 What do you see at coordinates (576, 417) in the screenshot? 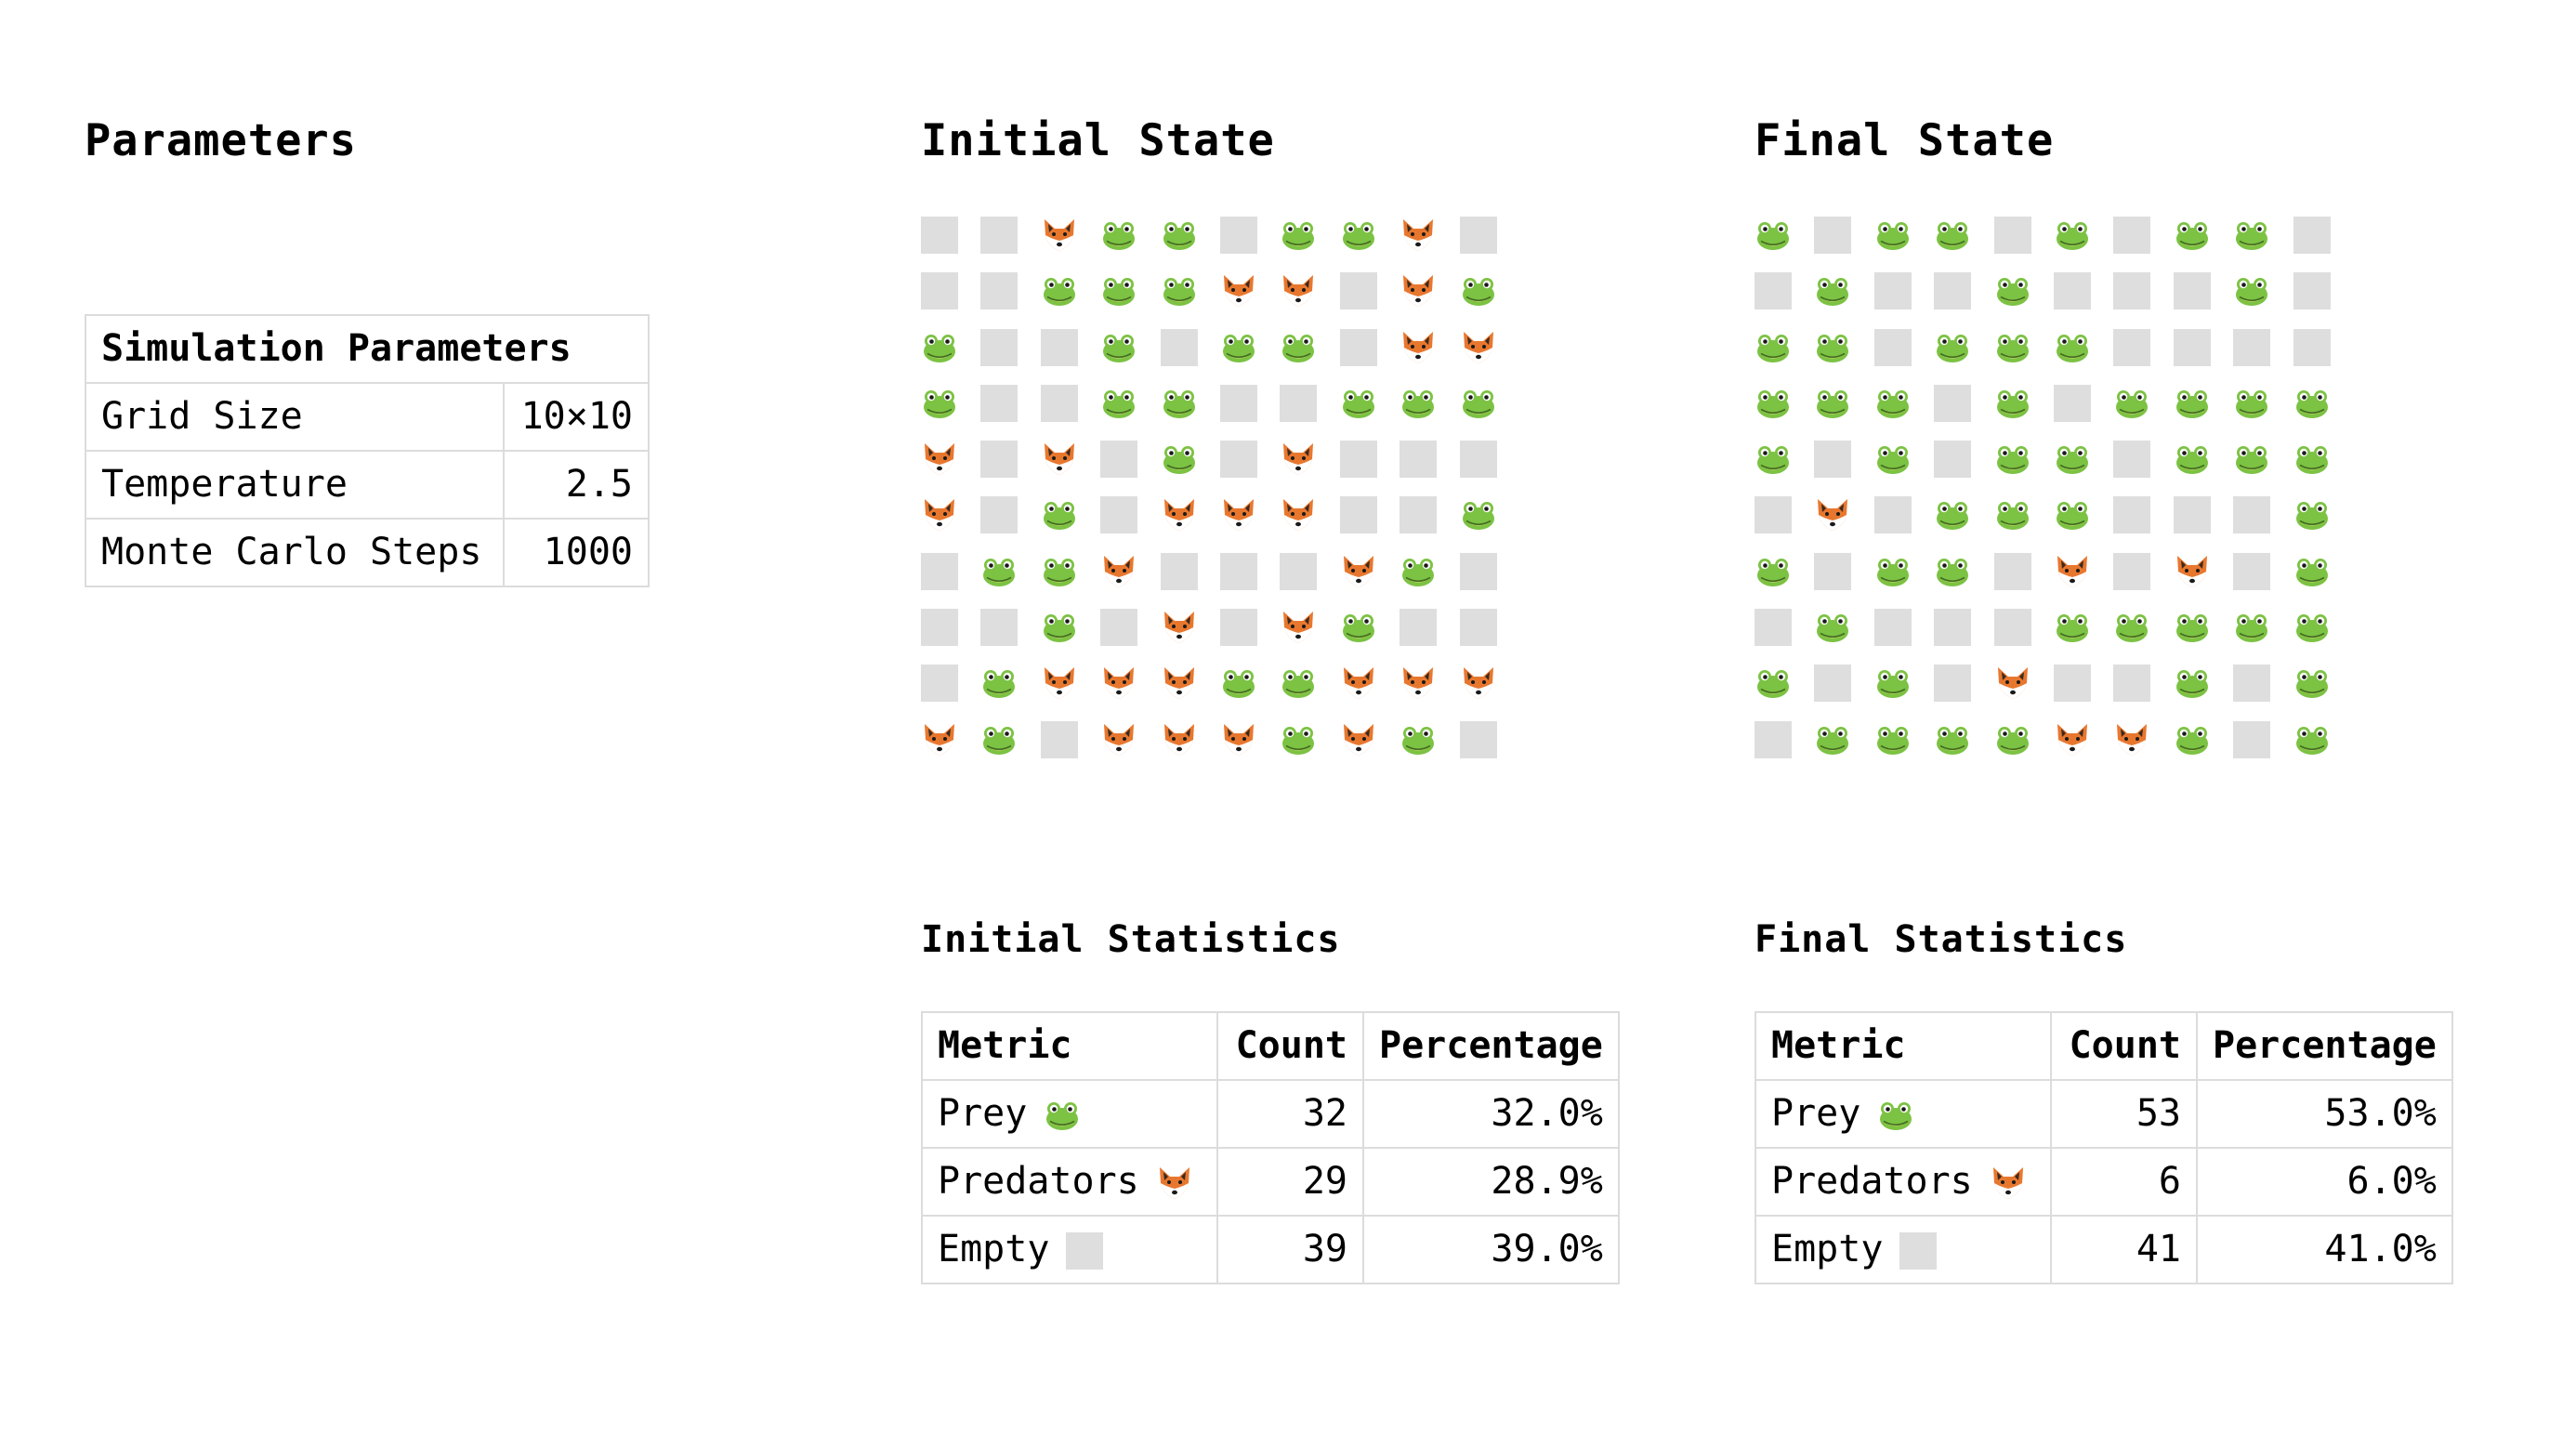
I see `param-value: 10×10` at bounding box center [576, 417].